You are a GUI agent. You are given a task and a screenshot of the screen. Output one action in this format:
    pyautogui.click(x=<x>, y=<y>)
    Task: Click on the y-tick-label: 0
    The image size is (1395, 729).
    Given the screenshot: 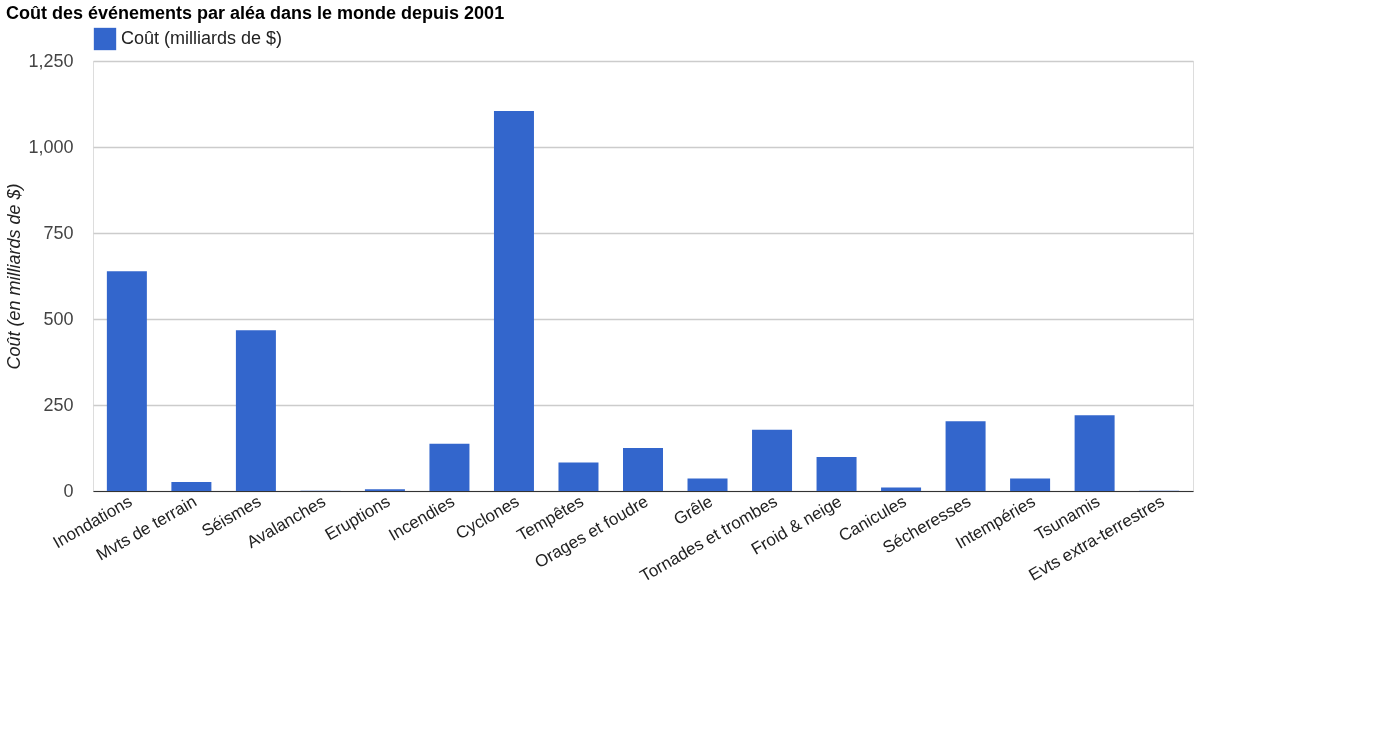 What is the action you would take?
    pyautogui.click(x=68, y=490)
    